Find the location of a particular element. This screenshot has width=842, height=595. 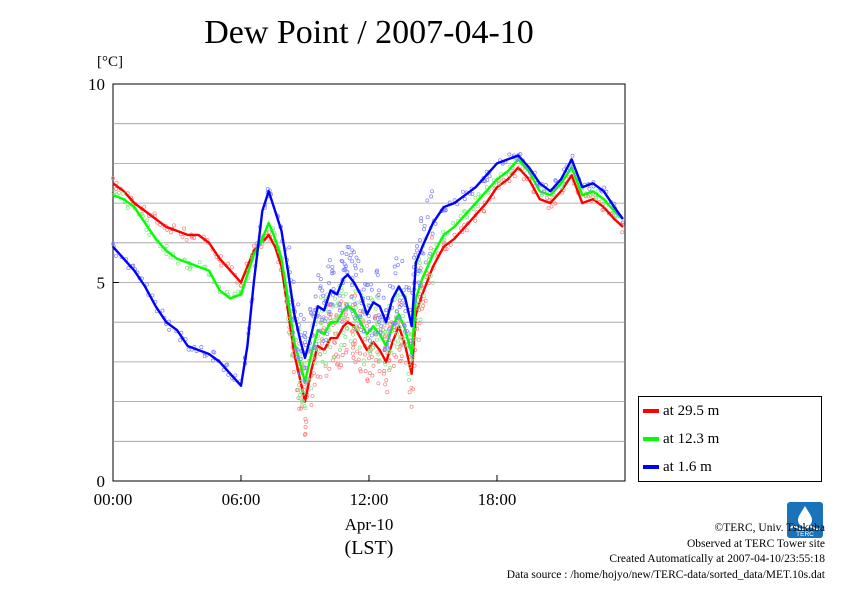

legend-swatch-red is located at coordinates (651, 411).